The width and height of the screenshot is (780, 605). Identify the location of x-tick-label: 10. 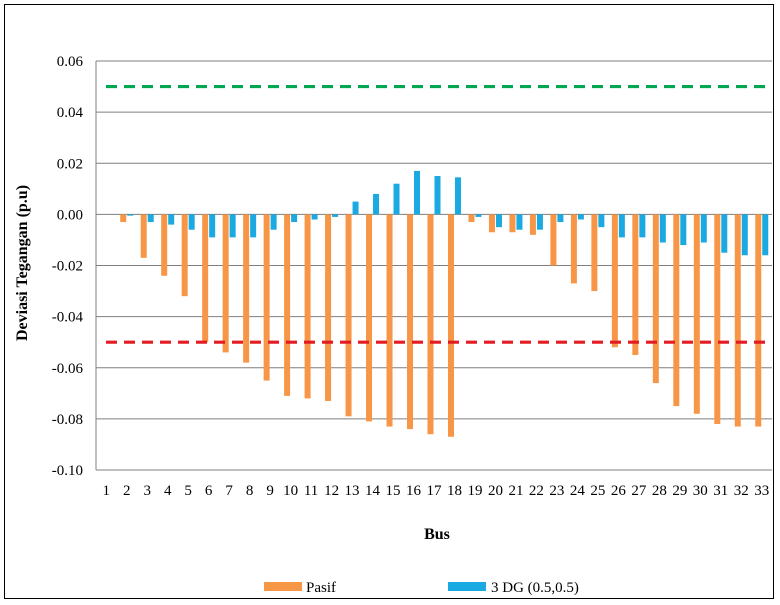
(290, 491).